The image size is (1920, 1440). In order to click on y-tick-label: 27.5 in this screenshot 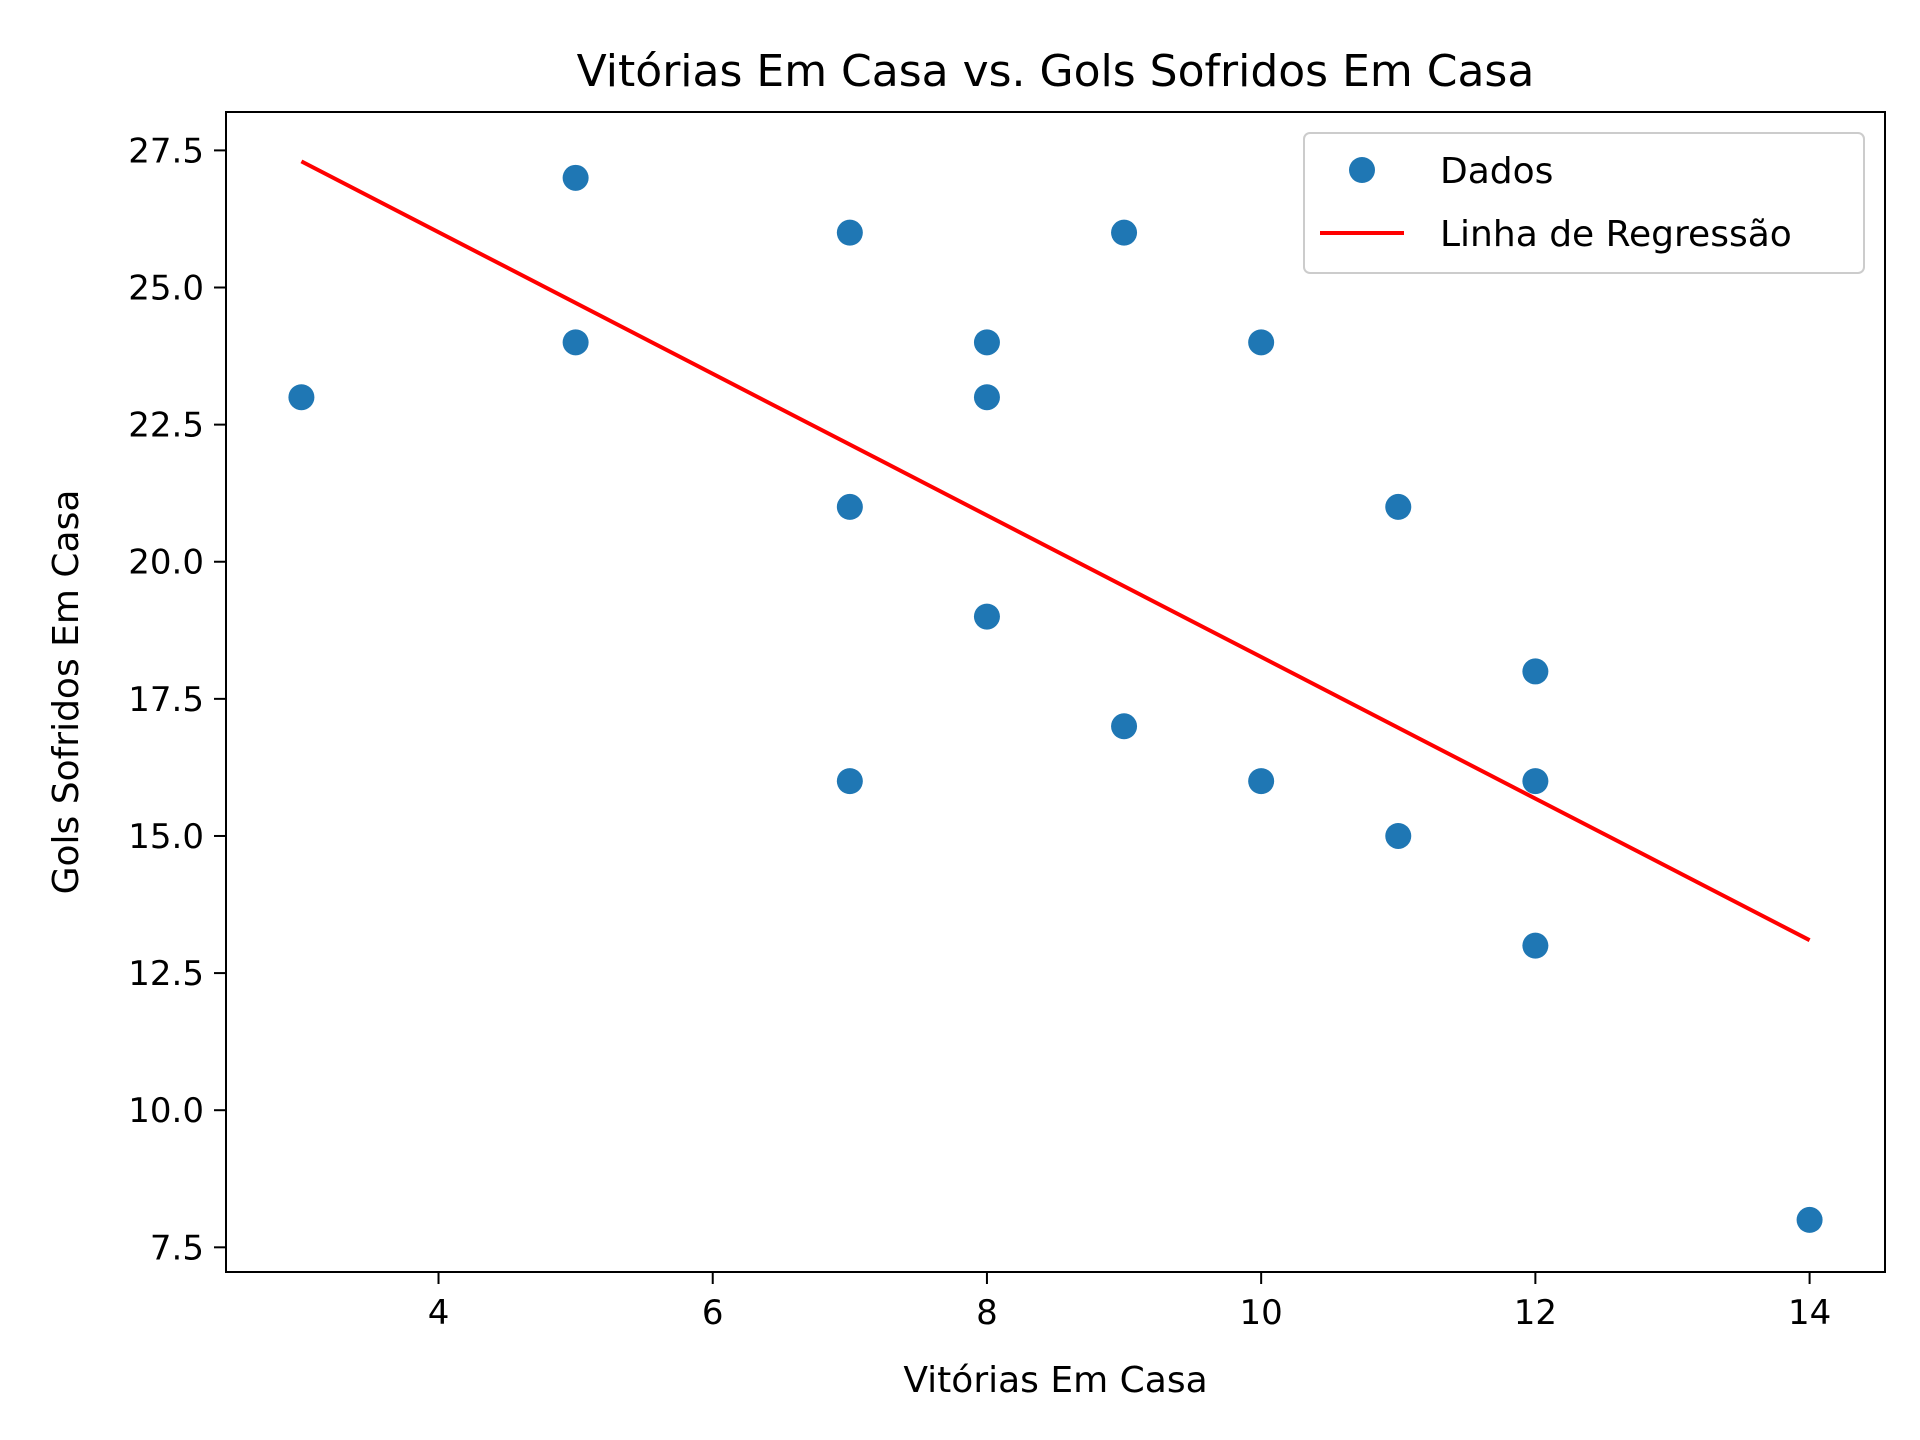, I will do `click(166, 151)`.